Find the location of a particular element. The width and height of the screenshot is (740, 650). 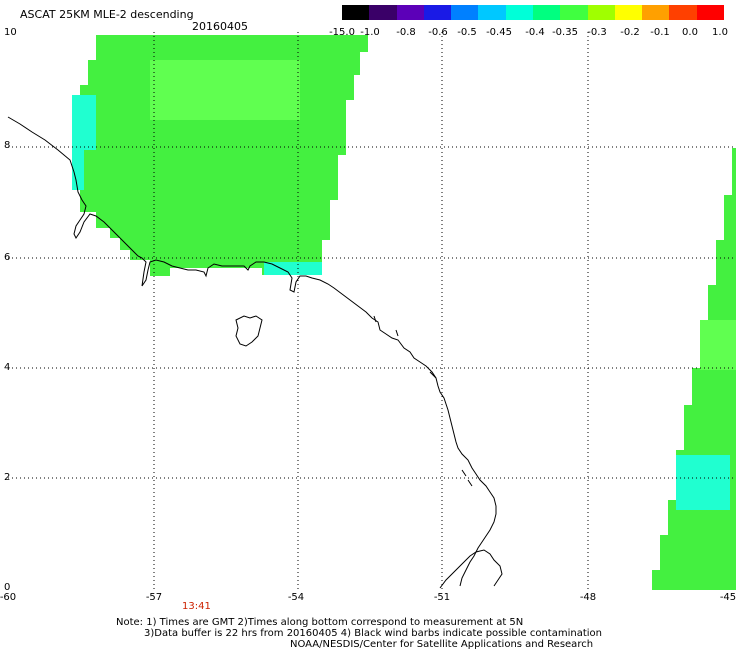

time-label: 13:41 is located at coordinates (196, 606).